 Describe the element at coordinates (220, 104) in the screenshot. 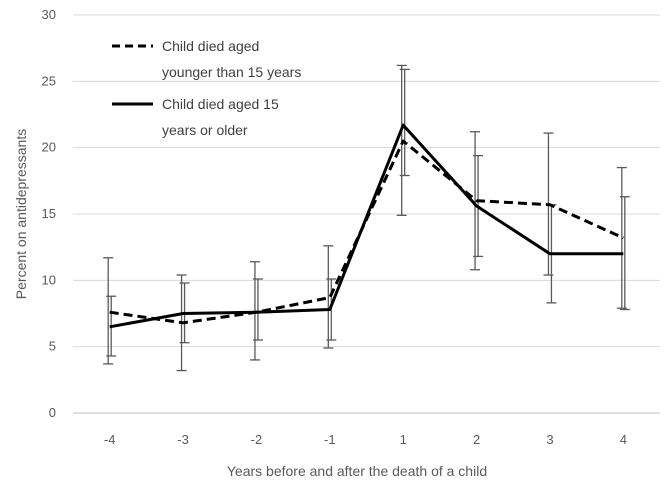

I see `legend-label-series-2-line-1: Child died aged 15` at that location.